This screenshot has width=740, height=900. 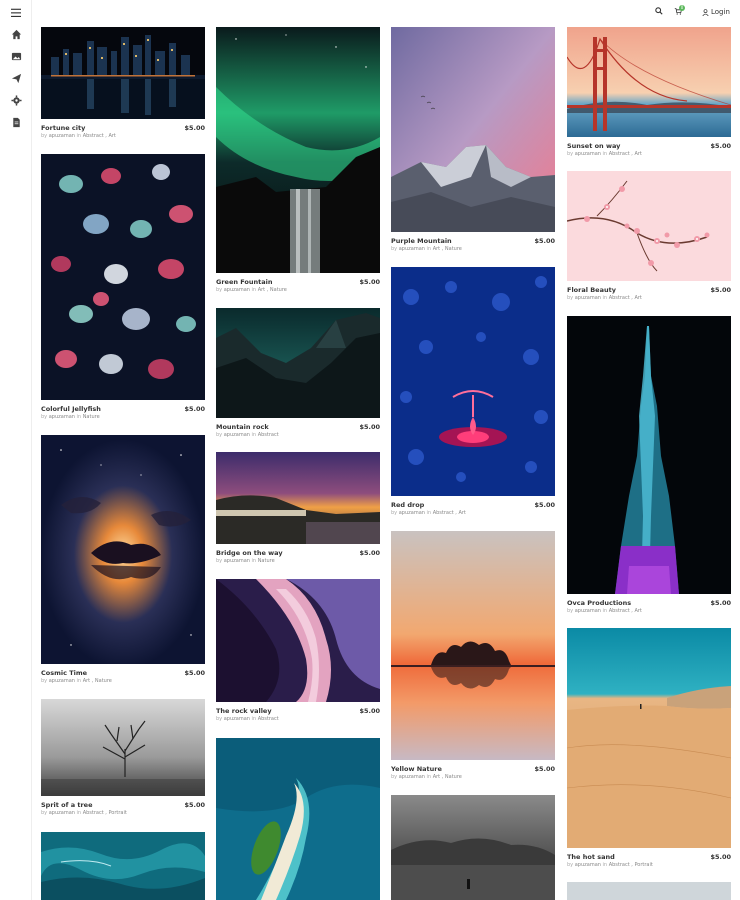 I want to click on product-card-grey-landscape, so click(x=473, y=847).